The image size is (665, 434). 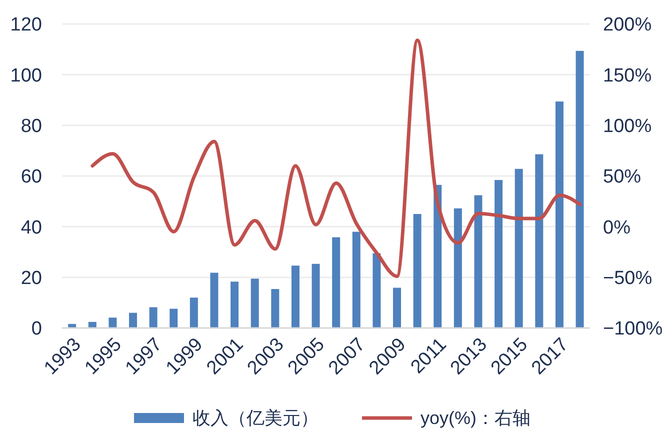 I want to click on y-tick-label: 120, so click(x=26, y=25).